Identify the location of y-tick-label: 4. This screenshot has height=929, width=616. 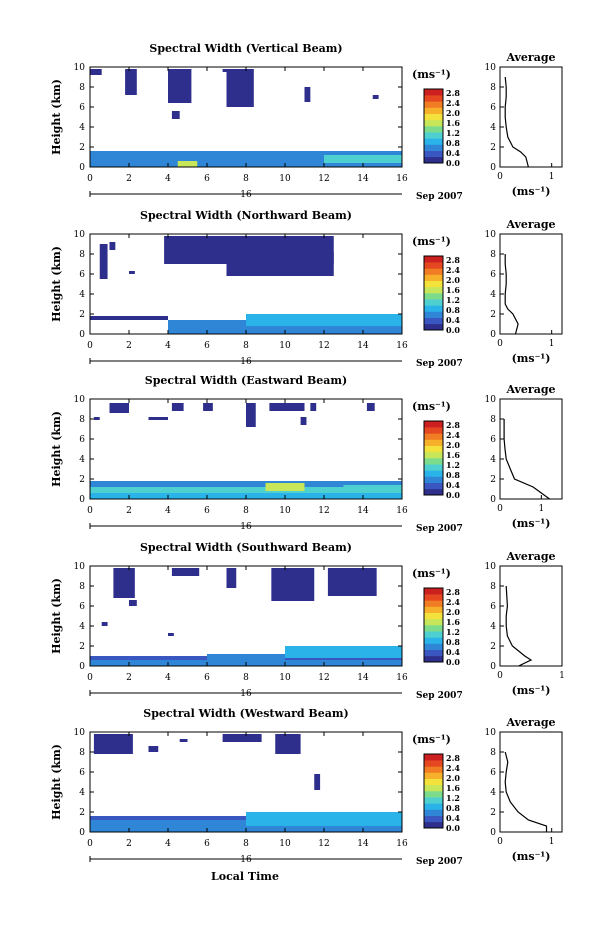
(82, 793).